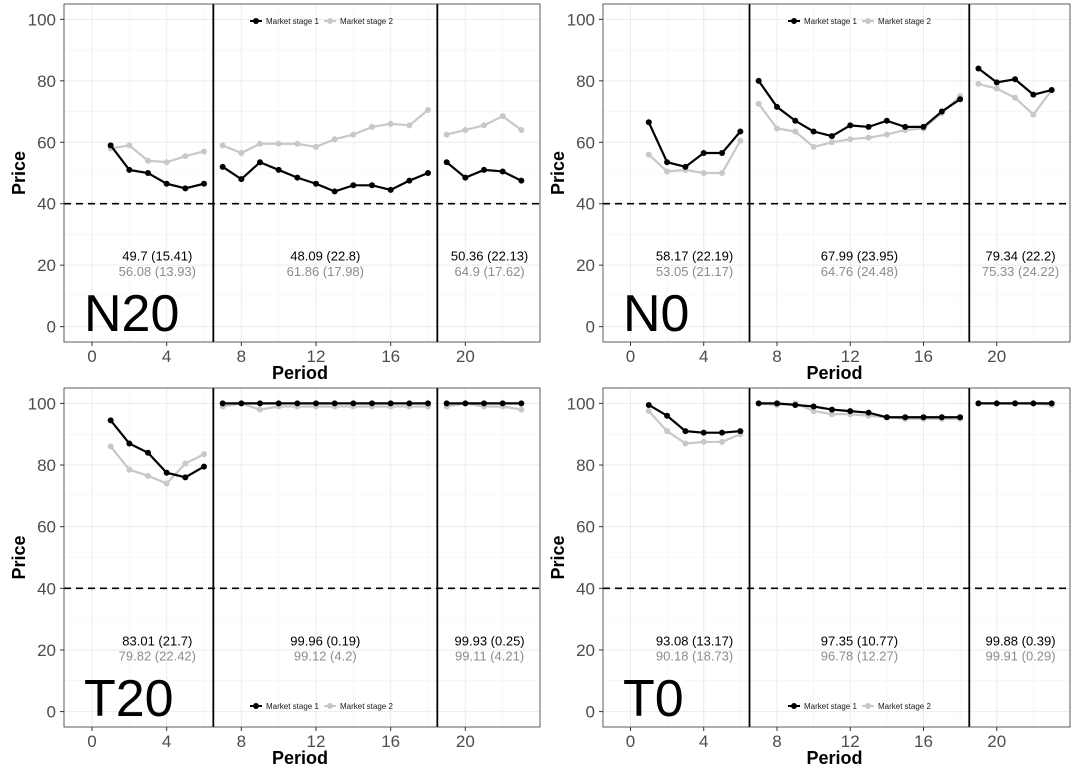 This screenshot has height=769, width=1071. Describe the element at coordinates (1020, 271) in the screenshot. I see `stage2-summary-label: 75.33 (24.22)` at that location.